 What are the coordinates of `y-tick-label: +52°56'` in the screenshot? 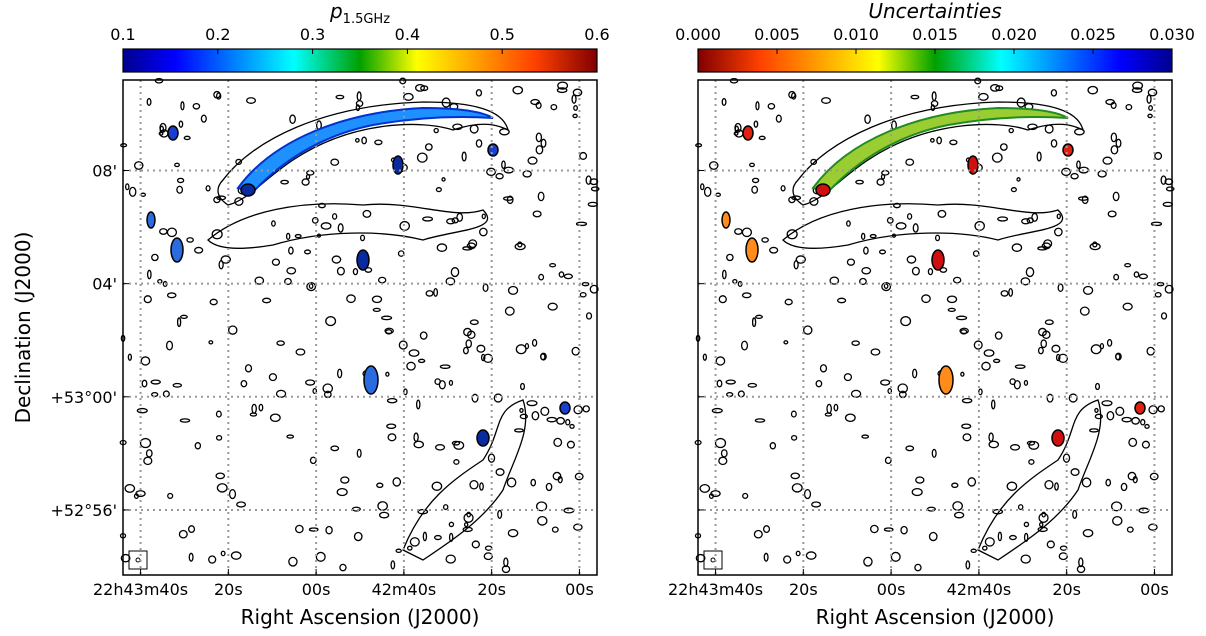 It's located at (83, 510).